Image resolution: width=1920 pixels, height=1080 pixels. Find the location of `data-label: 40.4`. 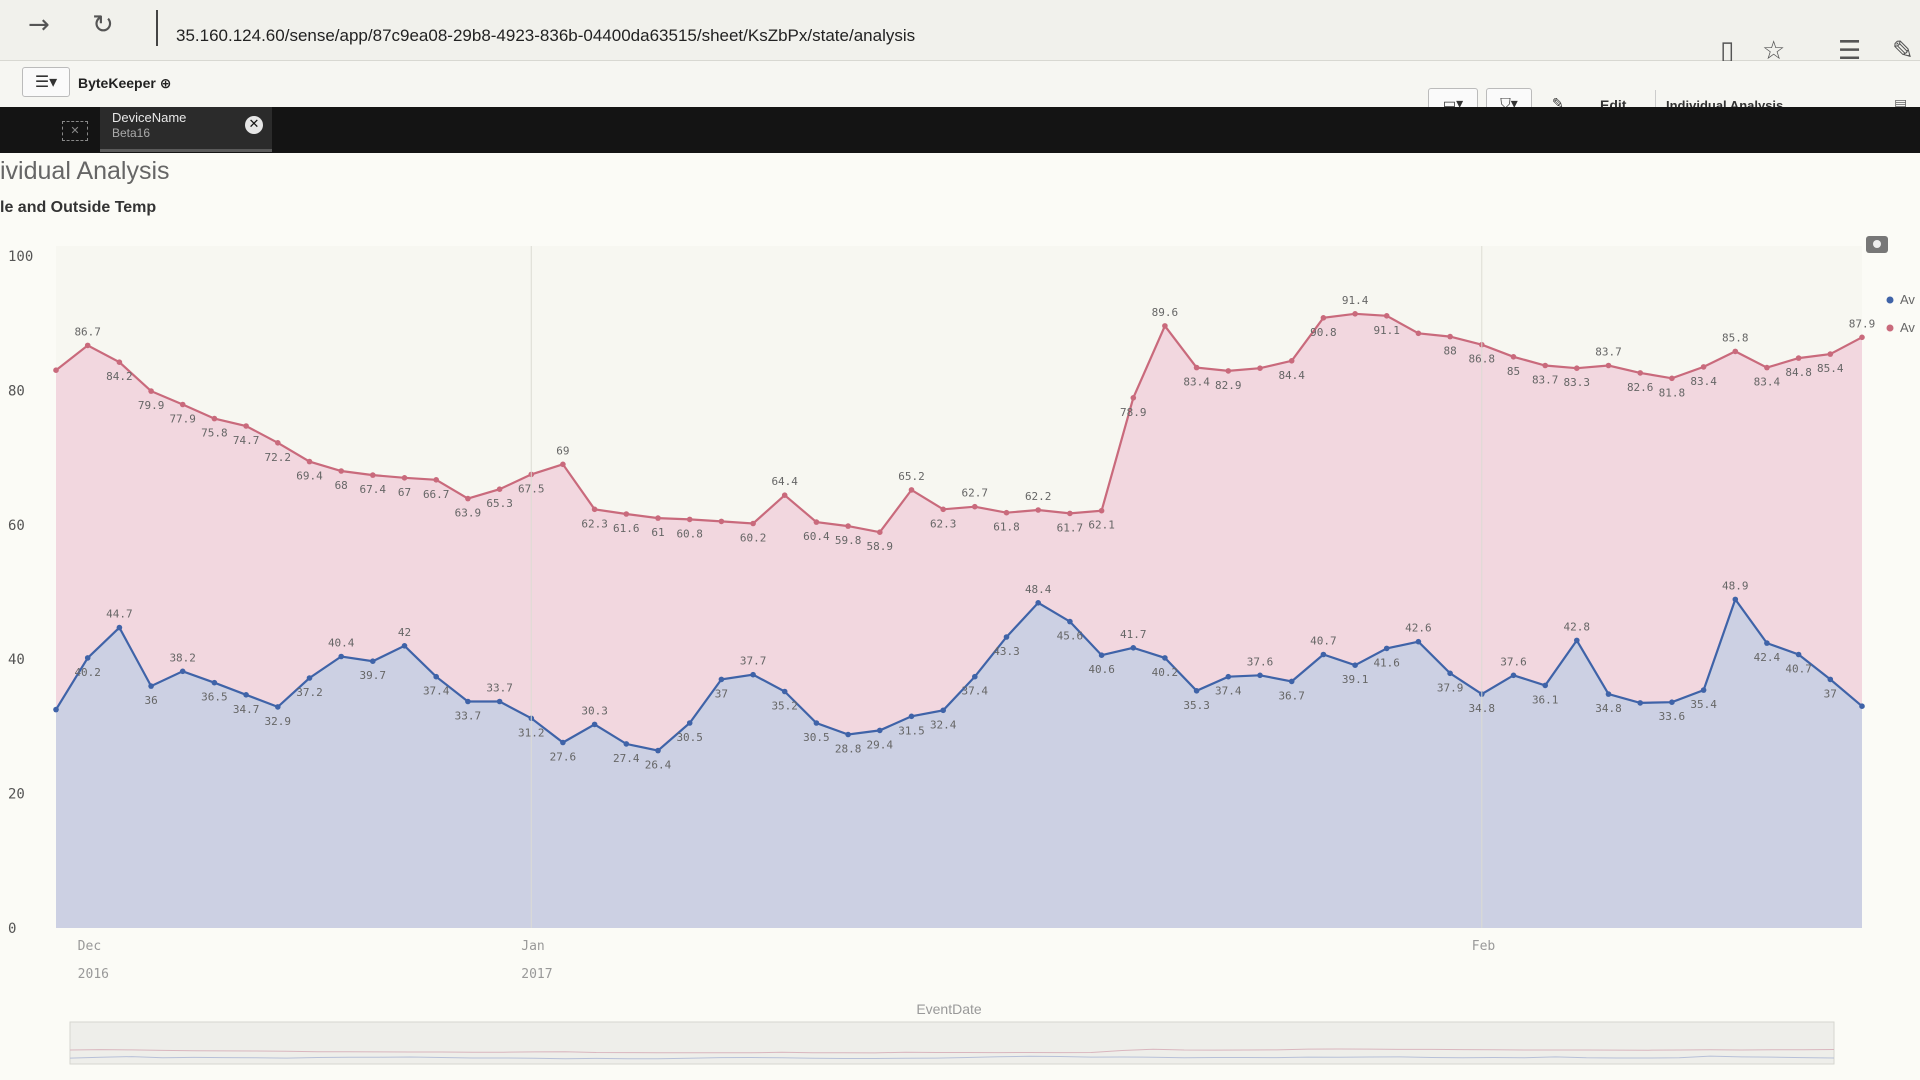

data-label: 40.4 is located at coordinates (341, 643).